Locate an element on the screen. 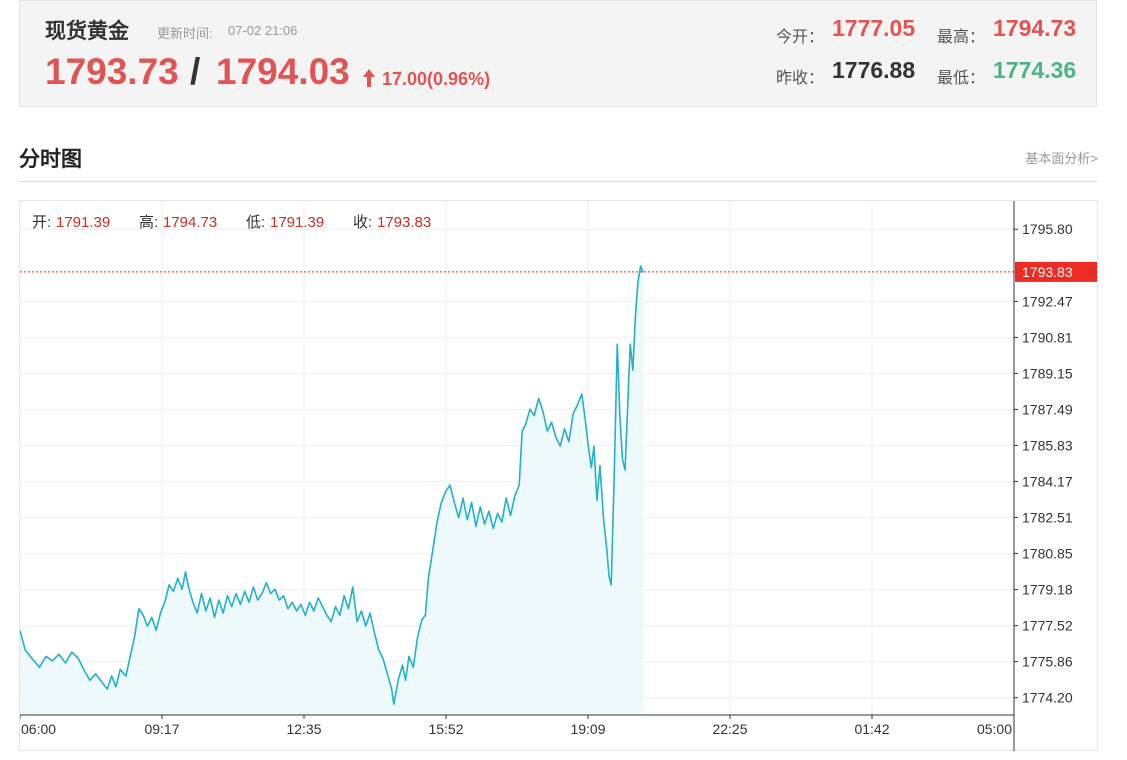  current-price-label: 1793.83 is located at coordinates (1047, 272).